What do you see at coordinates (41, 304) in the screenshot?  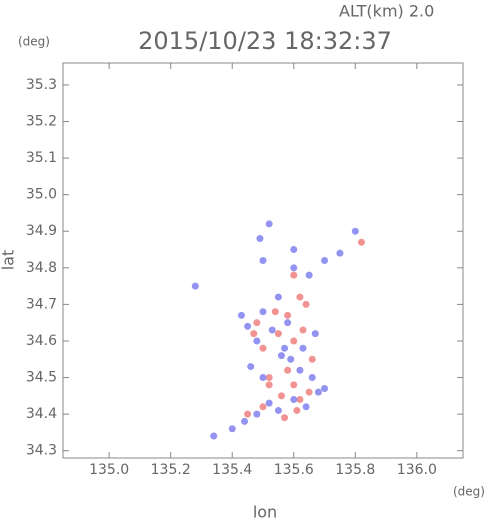 I see `y-tick-label: 34.7` at bounding box center [41, 304].